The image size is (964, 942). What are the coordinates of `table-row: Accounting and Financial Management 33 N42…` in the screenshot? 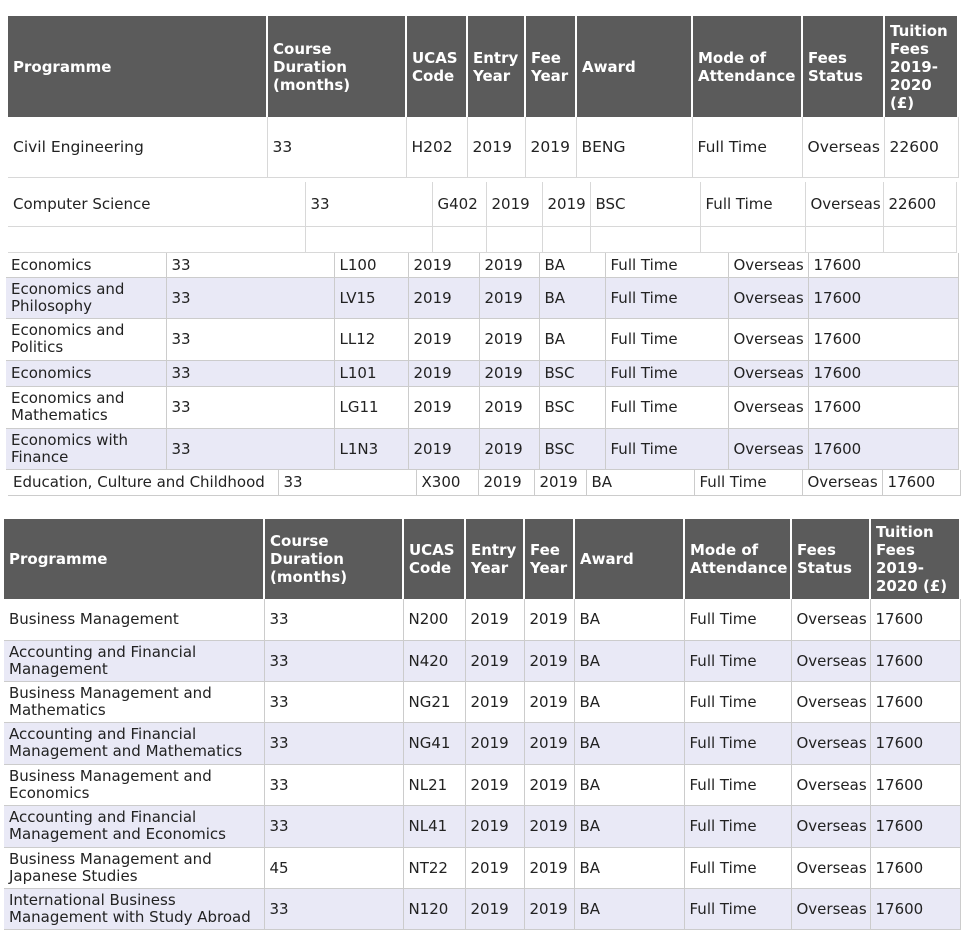 It's located at (482, 661).